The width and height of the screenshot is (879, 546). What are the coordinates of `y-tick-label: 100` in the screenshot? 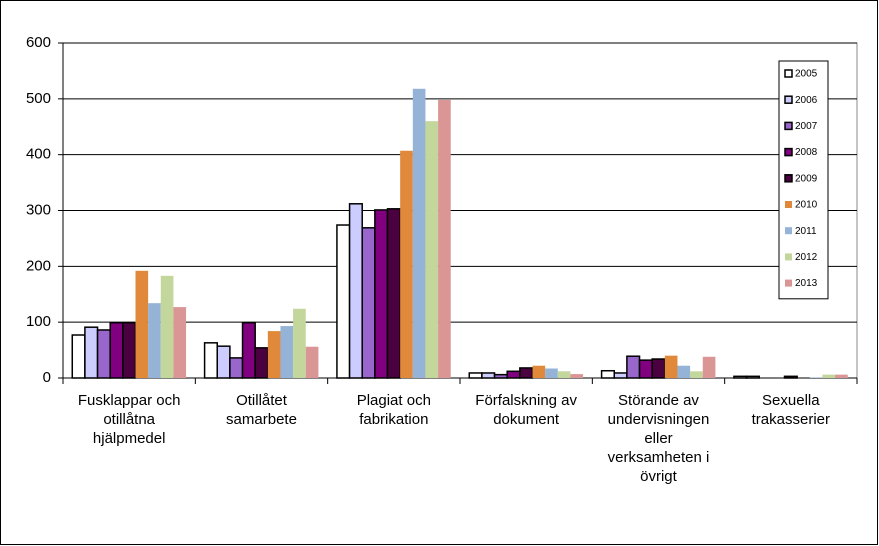 It's located at (38, 321).